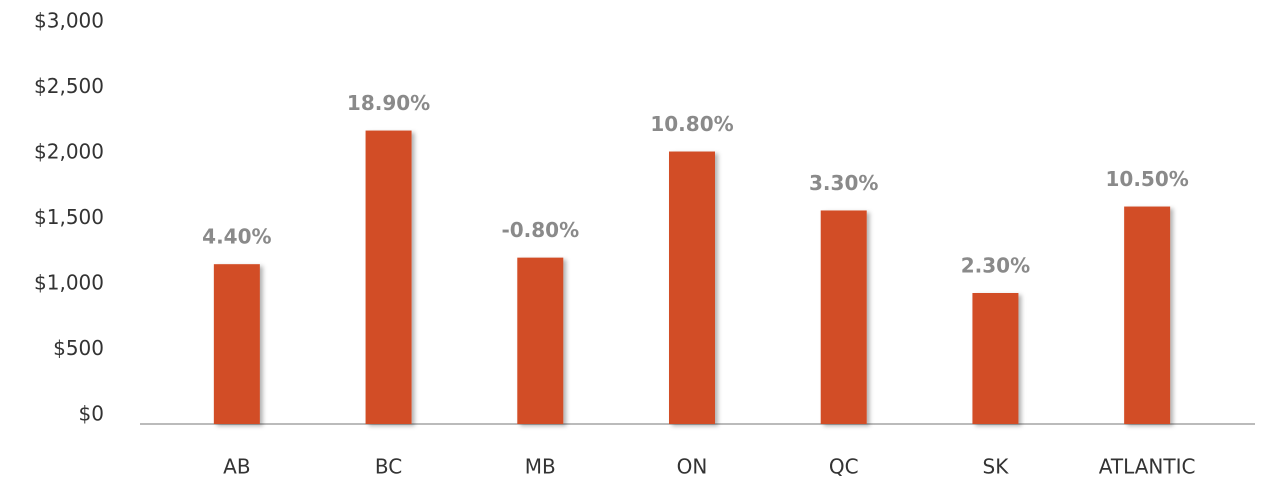 Image resolution: width=1263 pixels, height=479 pixels. I want to click on annotation: 4.40%, so click(236, 237).